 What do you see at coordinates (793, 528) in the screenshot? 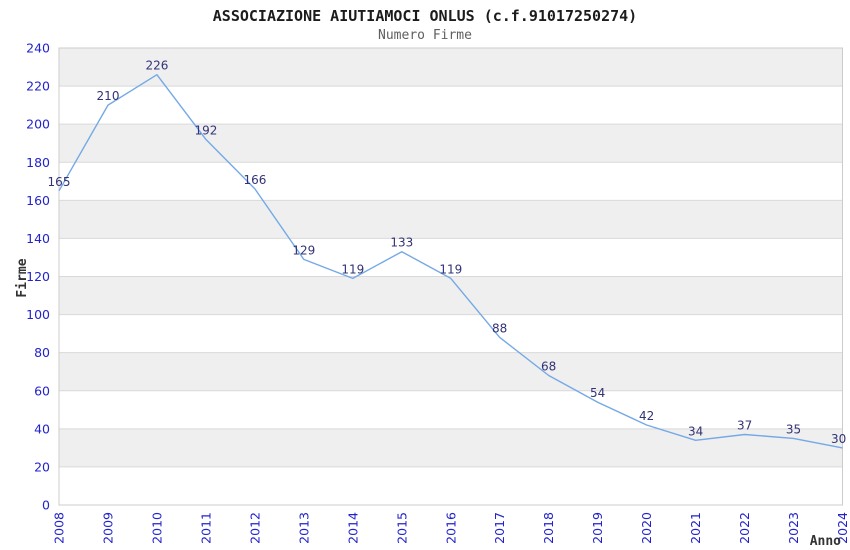
I see `x-tick-label: 2023` at bounding box center [793, 528].